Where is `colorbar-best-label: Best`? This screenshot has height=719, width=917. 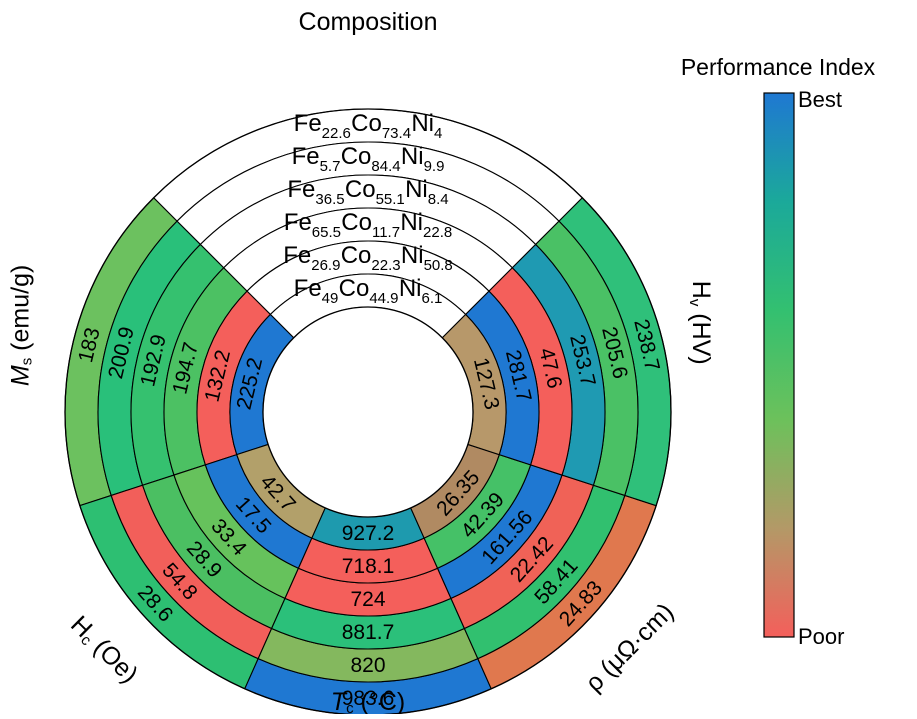 colorbar-best-label: Best is located at coordinates (820, 99).